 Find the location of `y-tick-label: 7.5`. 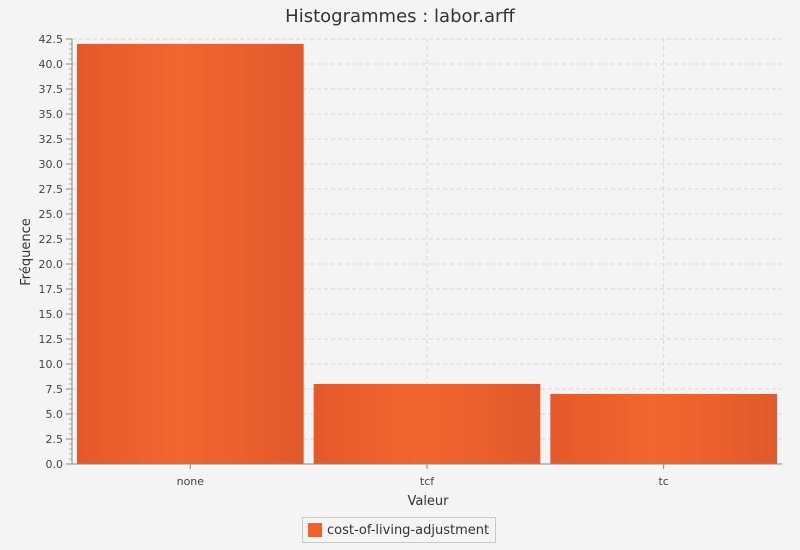

y-tick-label: 7.5 is located at coordinates (55, 389).